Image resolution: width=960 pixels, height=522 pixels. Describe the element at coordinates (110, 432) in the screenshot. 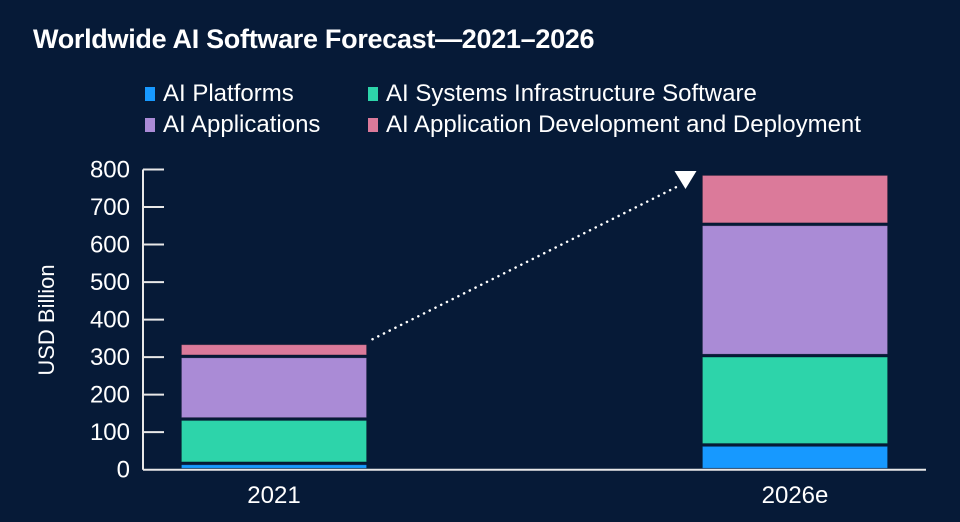

I see `y-tick-label: 100` at that location.